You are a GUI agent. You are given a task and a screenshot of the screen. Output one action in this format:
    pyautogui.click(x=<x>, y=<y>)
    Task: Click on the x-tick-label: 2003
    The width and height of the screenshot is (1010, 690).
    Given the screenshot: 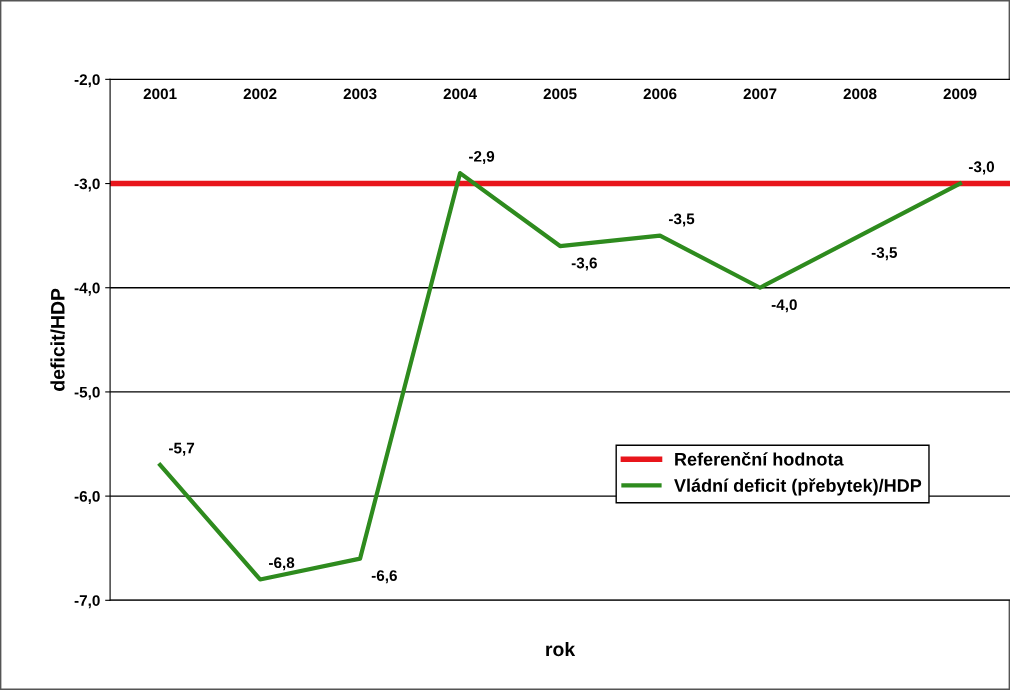 What is the action you would take?
    pyautogui.click(x=360, y=94)
    